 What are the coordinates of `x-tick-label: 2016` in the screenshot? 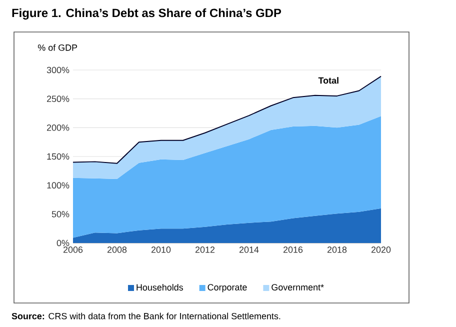 It's located at (293, 249).